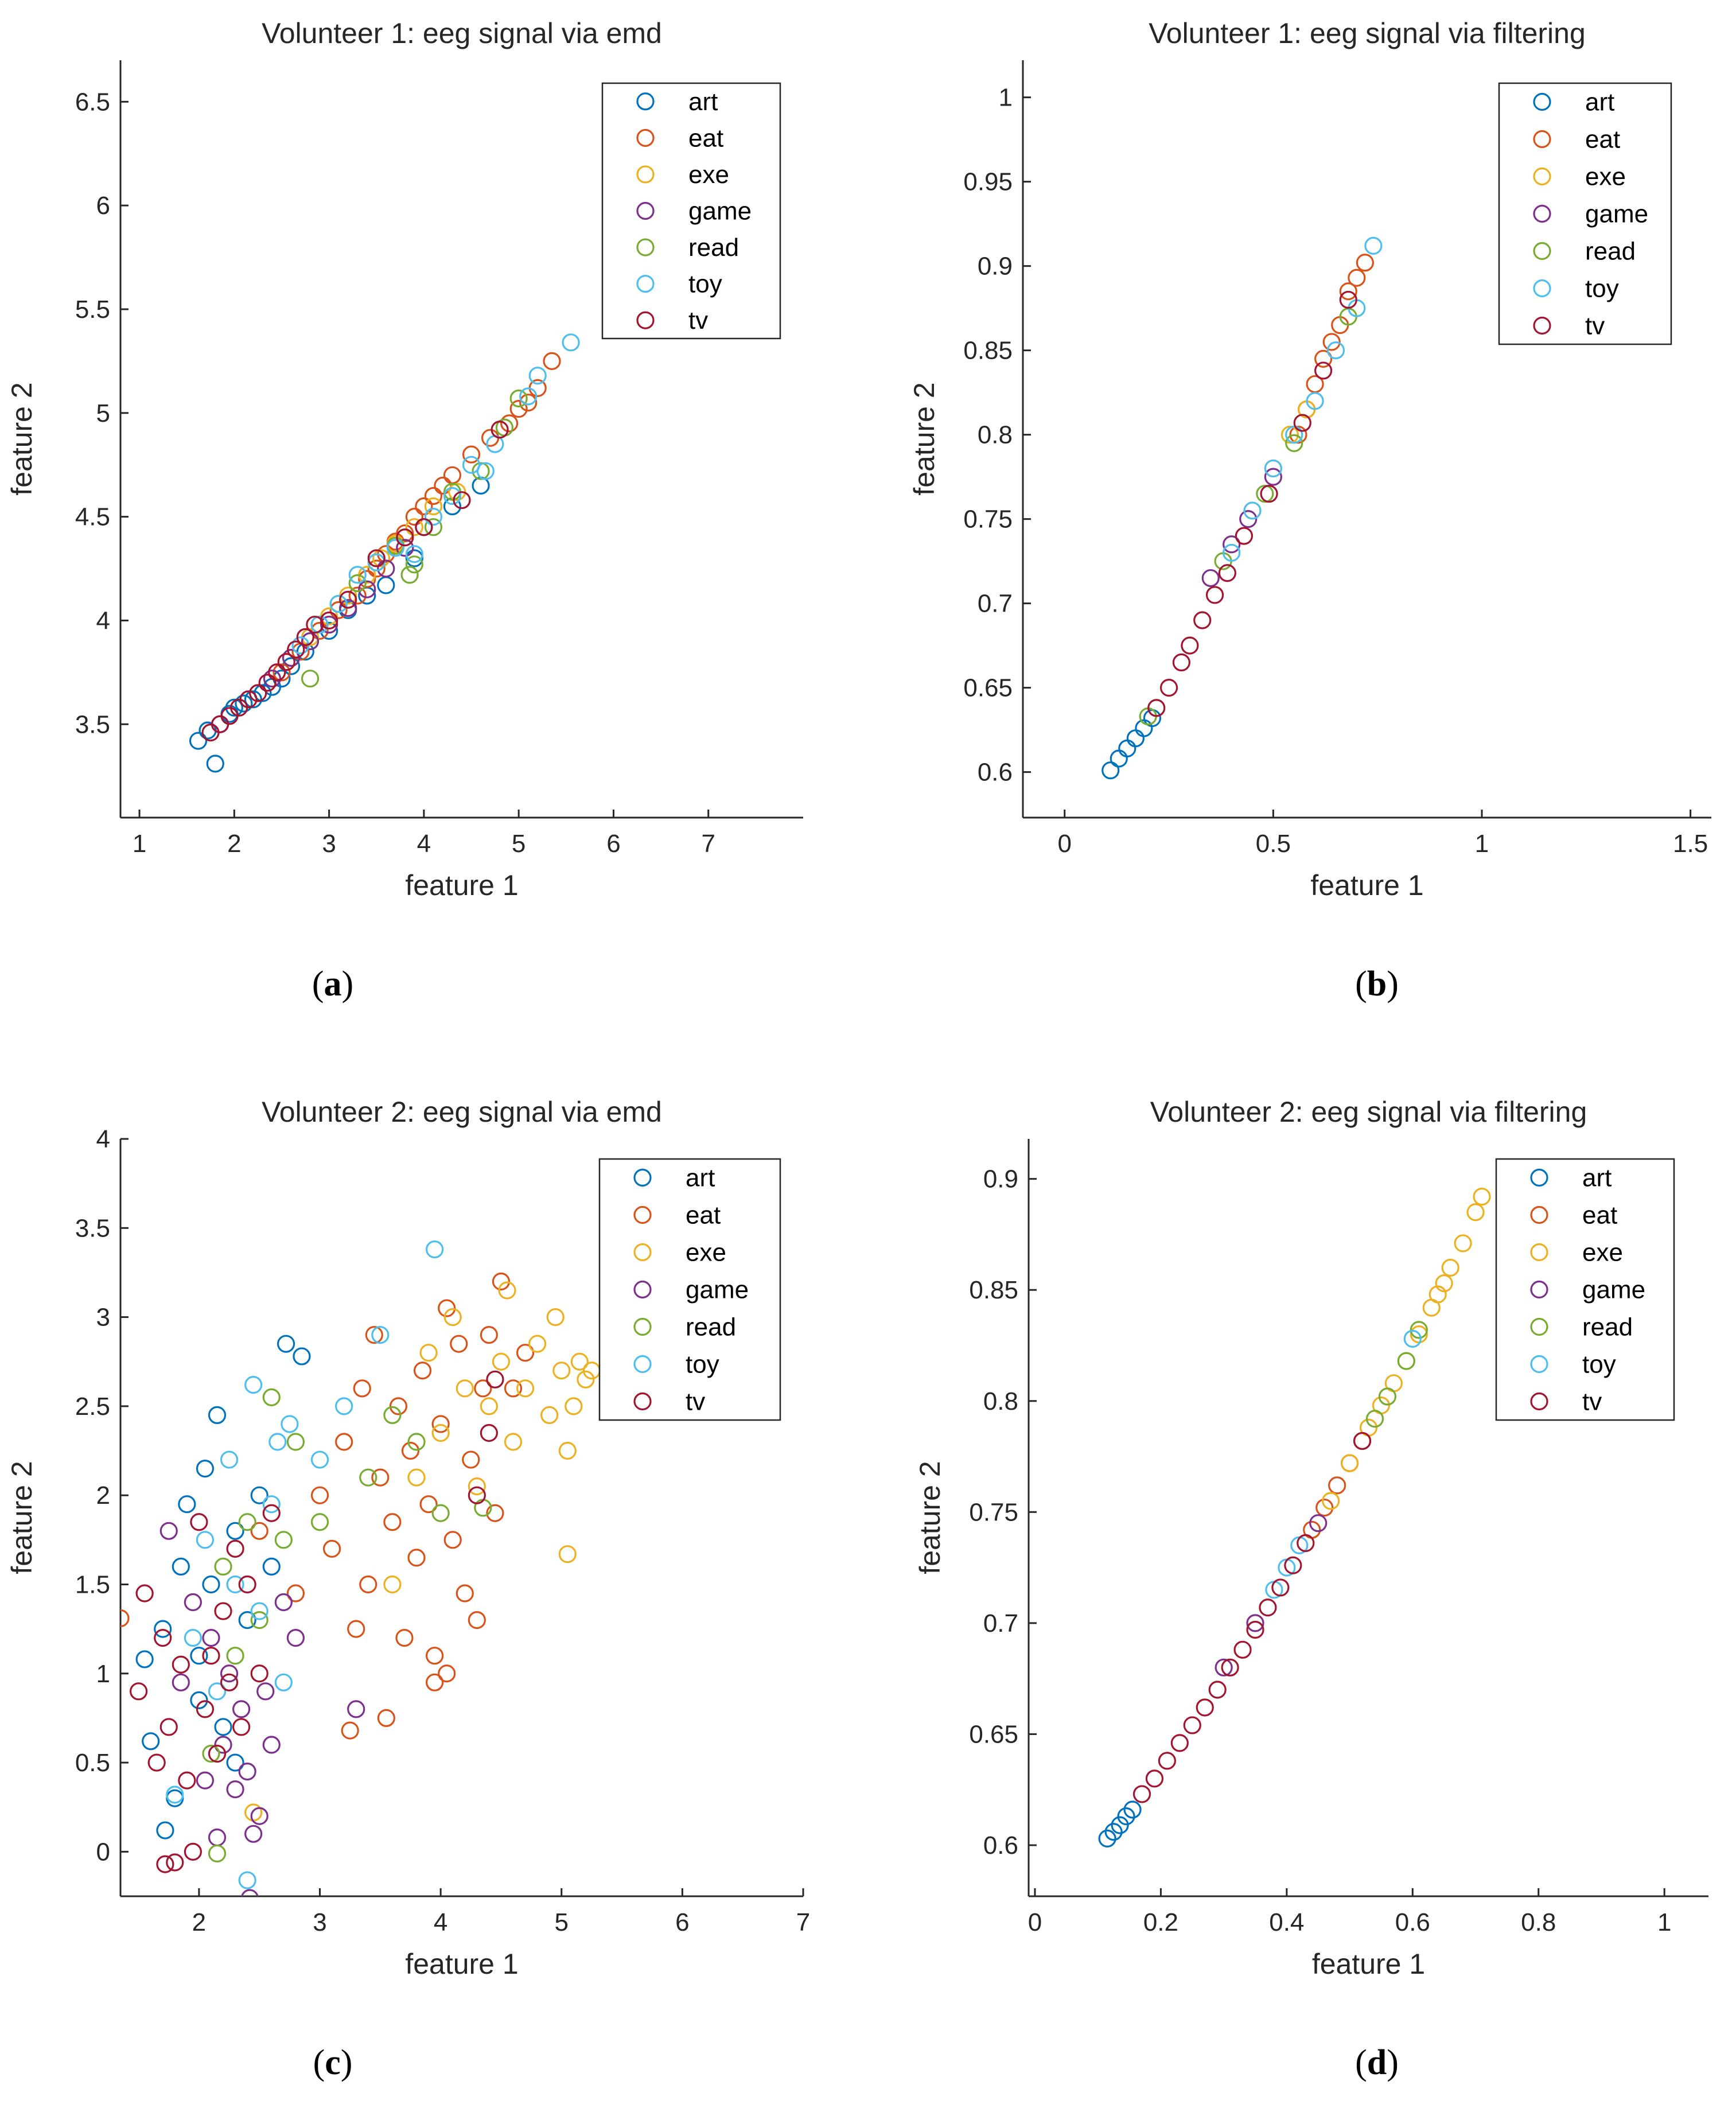  Describe the element at coordinates (333, 2062) in the screenshot. I see `panel-c-caption: (c)` at that location.